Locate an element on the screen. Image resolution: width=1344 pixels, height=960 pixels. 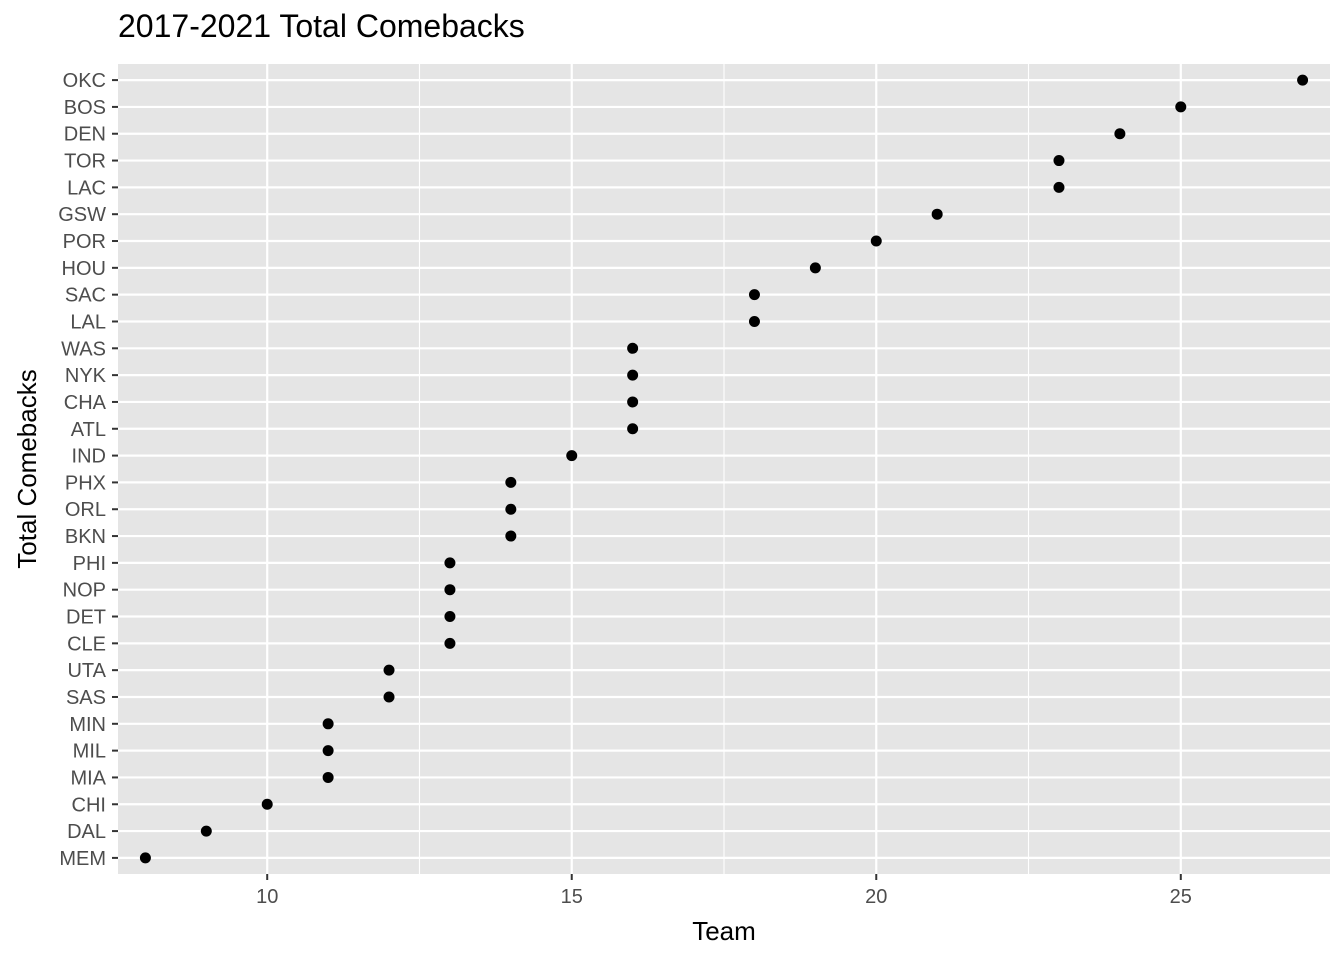
data-point-ind is located at coordinates (572, 456).